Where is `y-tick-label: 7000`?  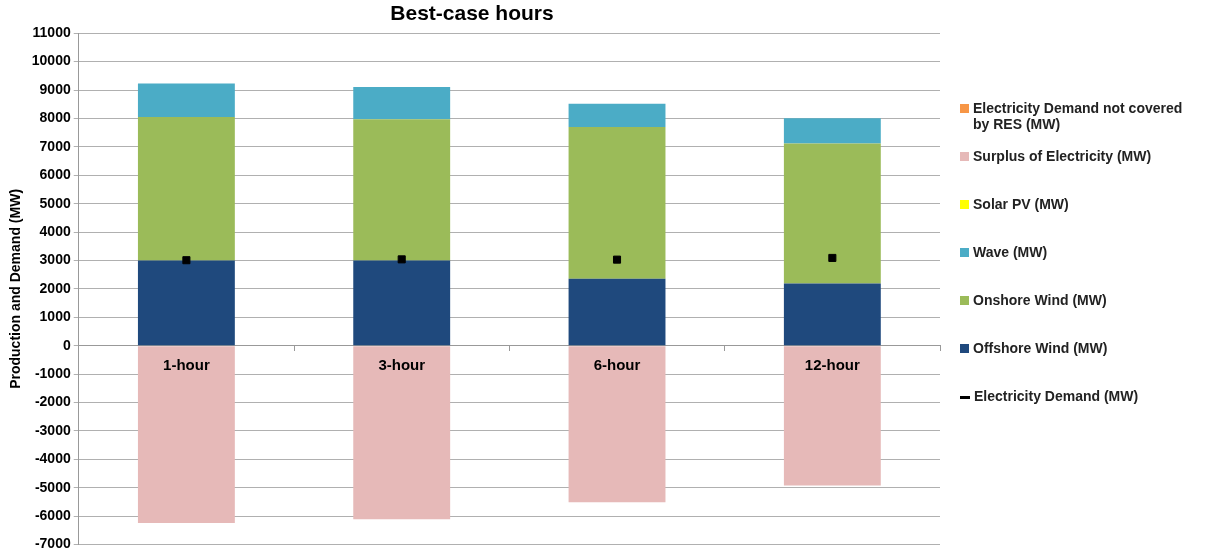
y-tick-label: 7000 is located at coordinates (55, 145).